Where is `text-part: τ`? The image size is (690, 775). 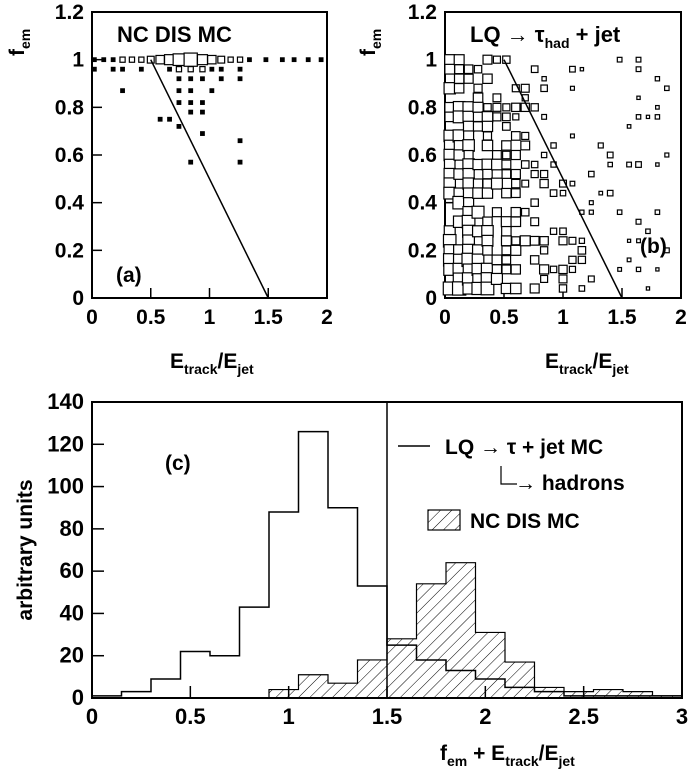
text-part: τ is located at coordinates (512, 447).